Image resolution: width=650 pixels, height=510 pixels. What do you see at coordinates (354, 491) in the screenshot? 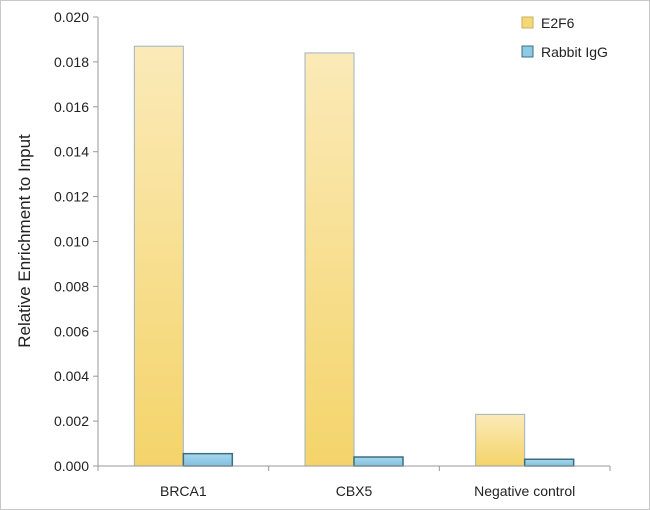
I see `x-tick-label: CBX5` at bounding box center [354, 491].